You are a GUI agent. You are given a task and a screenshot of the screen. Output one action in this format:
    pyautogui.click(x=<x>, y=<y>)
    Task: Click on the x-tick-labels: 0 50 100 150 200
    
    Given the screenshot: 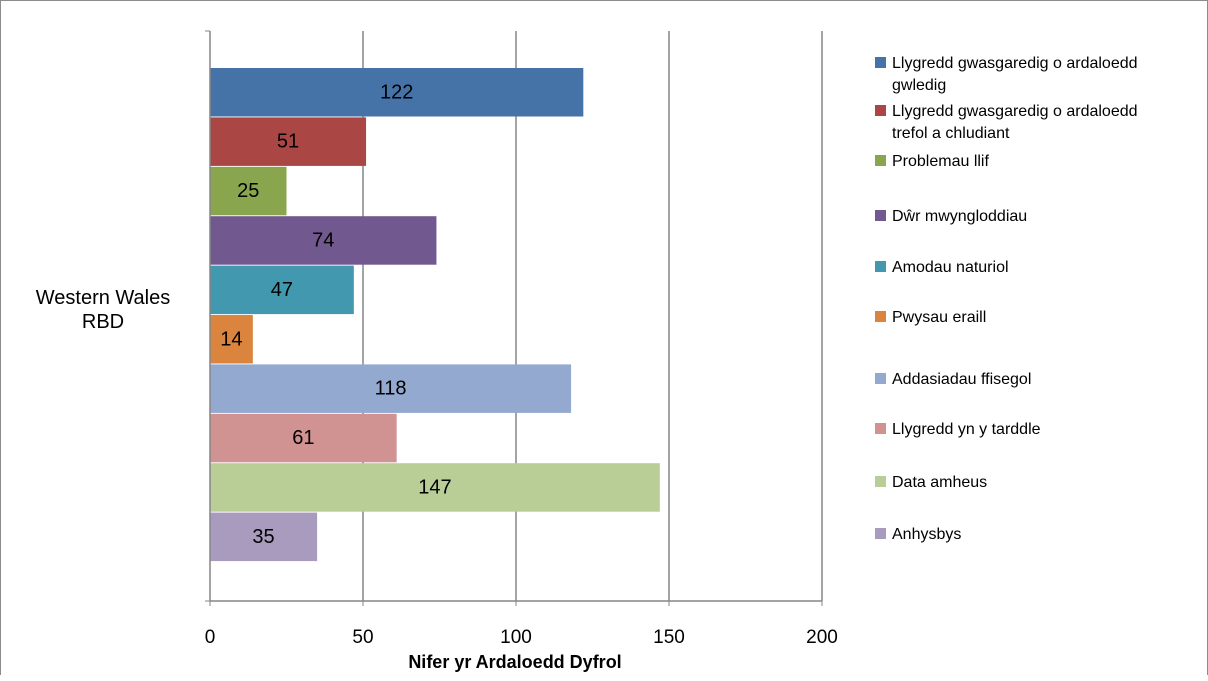 What is the action you would take?
    pyautogui.click(x=521, y=637)
    